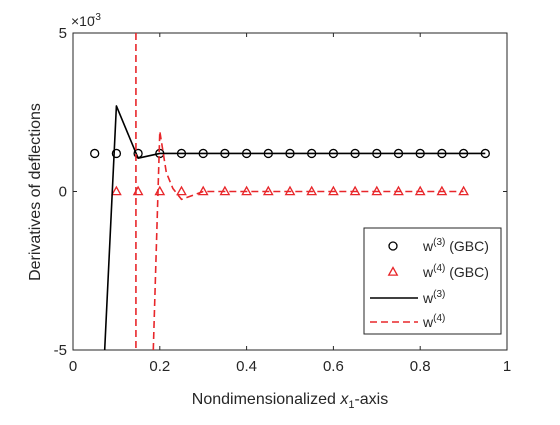 This screenshot has width=560, height=425. Describe the element at coordinates (333, 366) in the screenshot. I see `x-tick-label: 0.6` at that location.